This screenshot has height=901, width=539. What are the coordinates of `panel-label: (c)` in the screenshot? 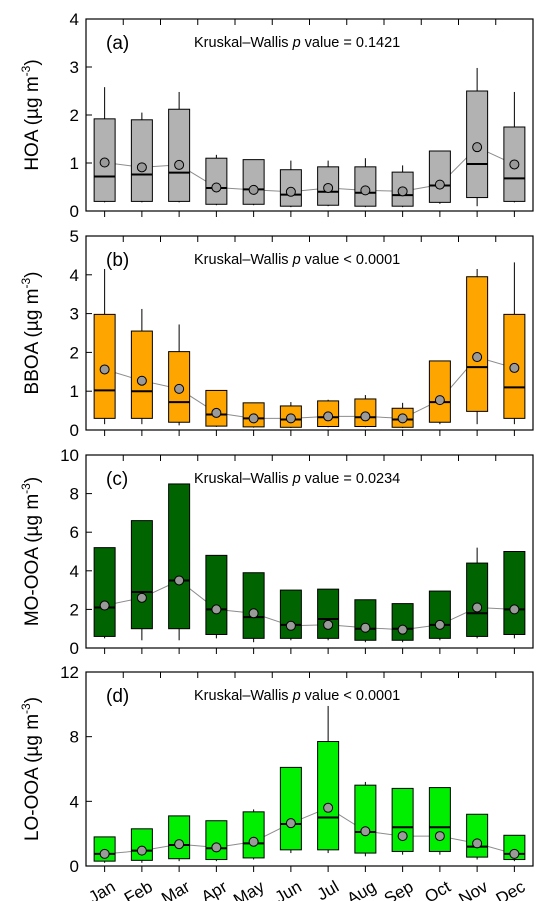 It's located at (117, 479).